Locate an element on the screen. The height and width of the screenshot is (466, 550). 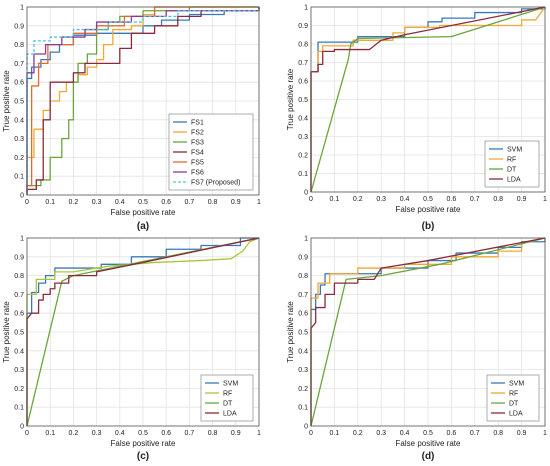
legend-entry: FS5 is located at coordinates (197, 163).